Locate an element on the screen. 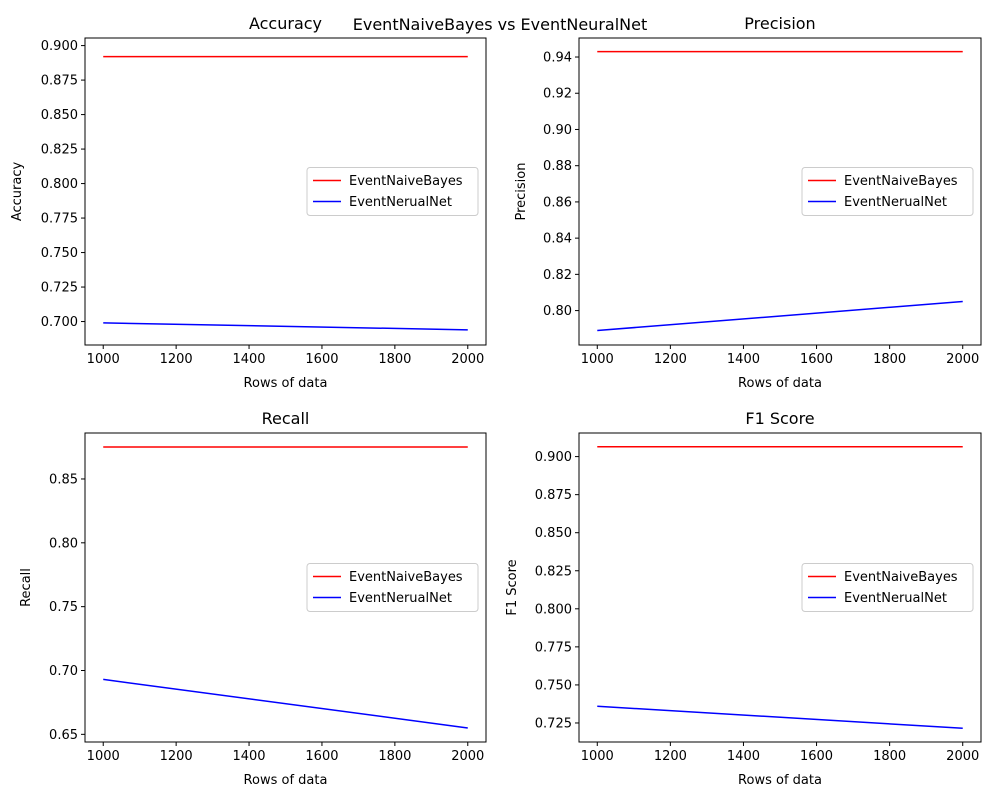 The width and height of the screenshot is (1000, 800). y-tick-label: 0.75 is located at coordinates (63, 607).